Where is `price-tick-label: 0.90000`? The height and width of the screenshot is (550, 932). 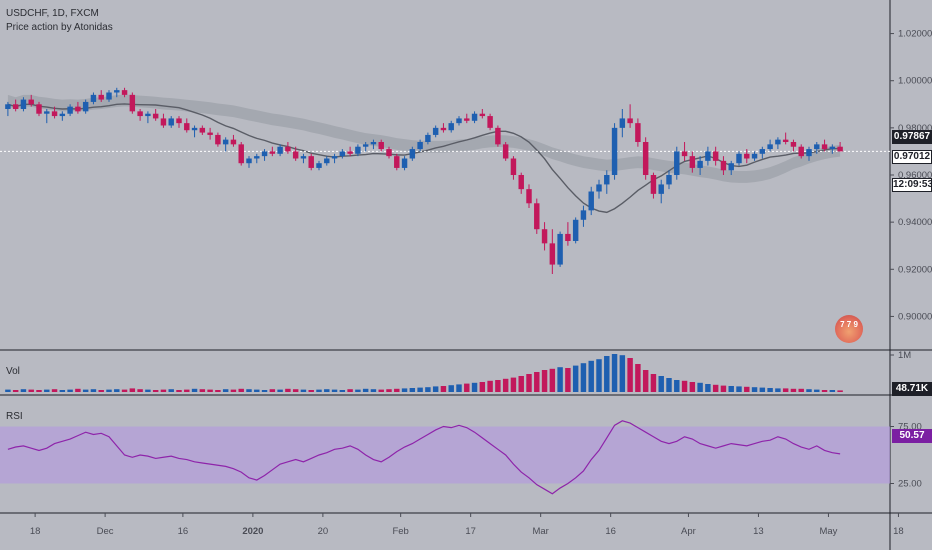 price-tick-label: 0.90000 is located at coordinates (915, 316).